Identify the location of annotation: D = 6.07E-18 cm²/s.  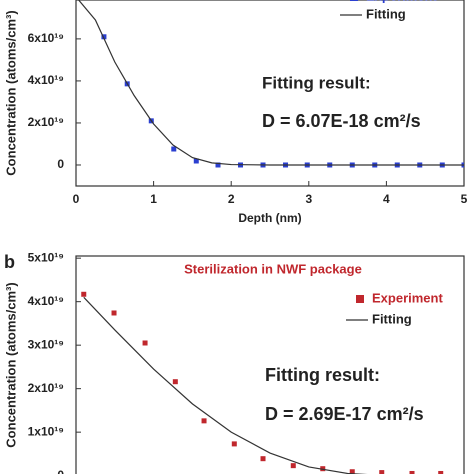
(341, 121).